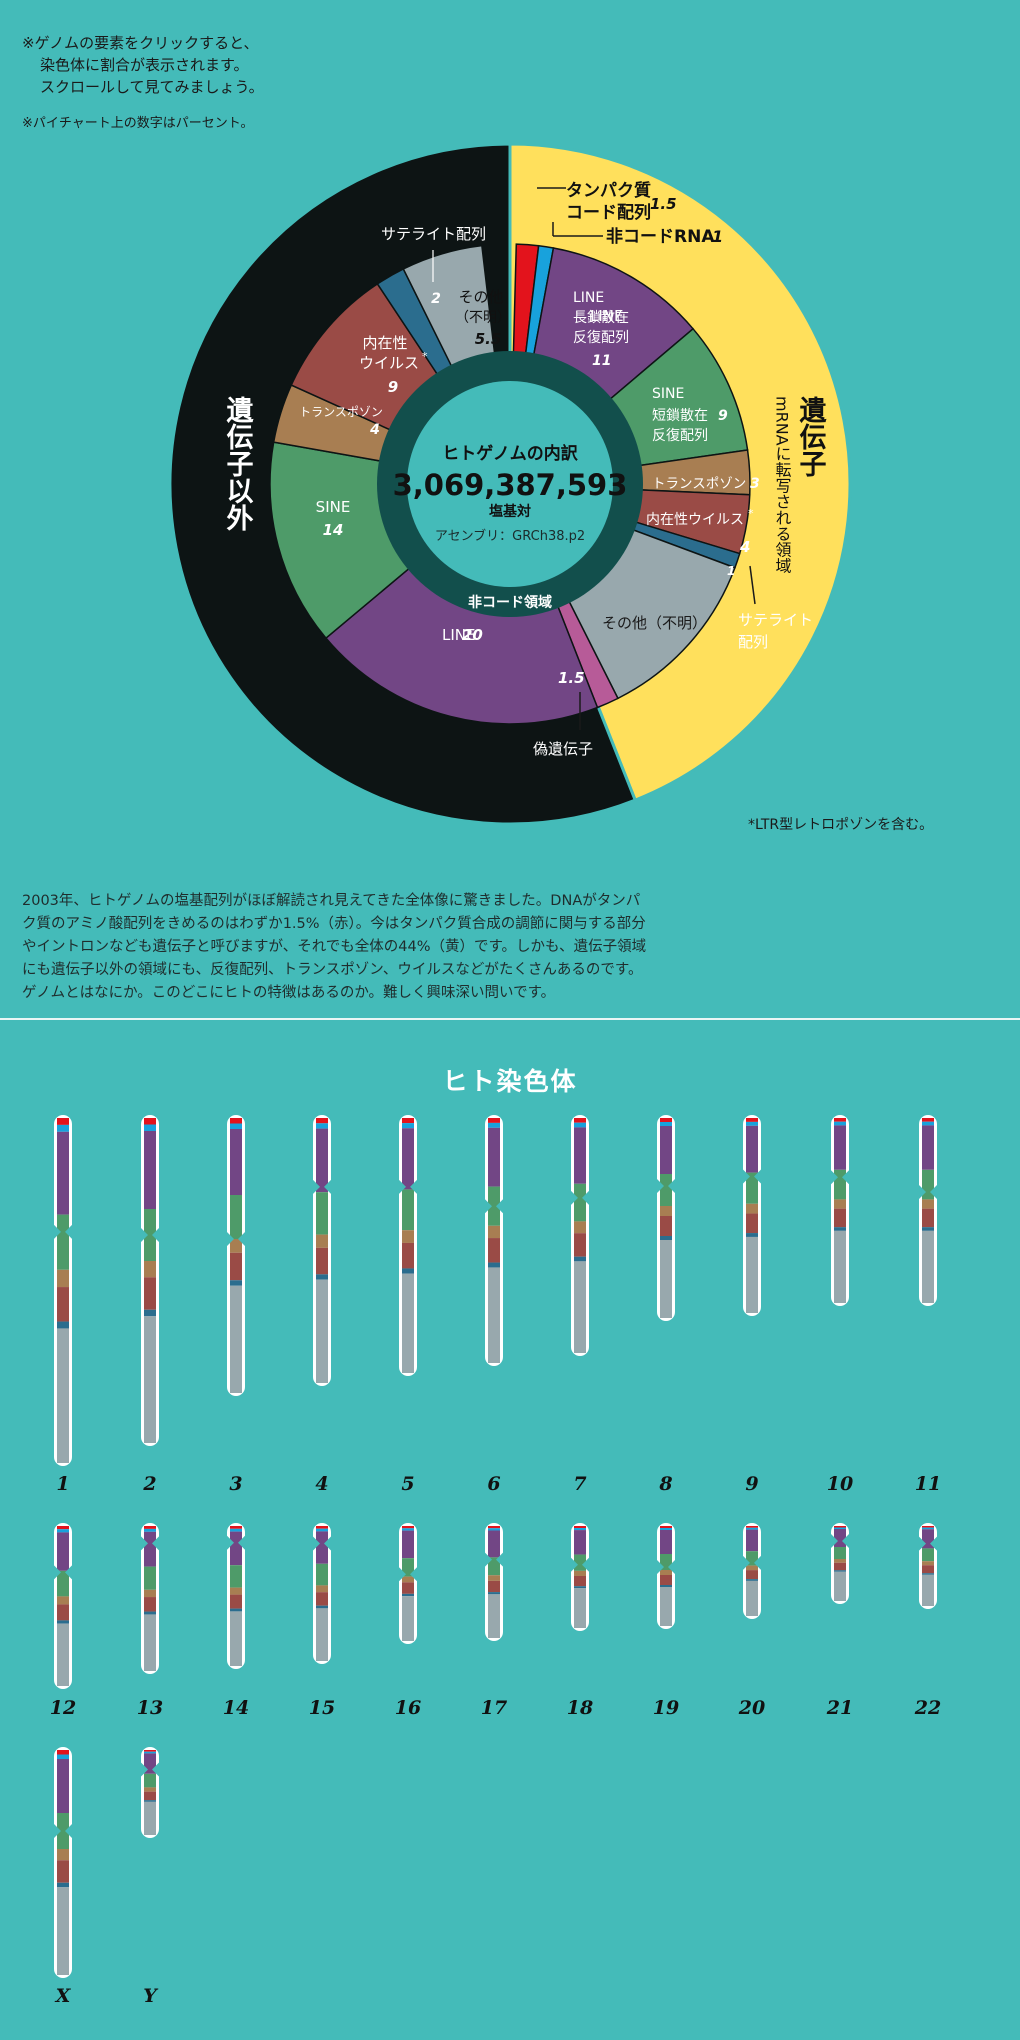 The height and width of the screenshot is (2040, 1020). I want to click on section-divider, so click(510, 1019).